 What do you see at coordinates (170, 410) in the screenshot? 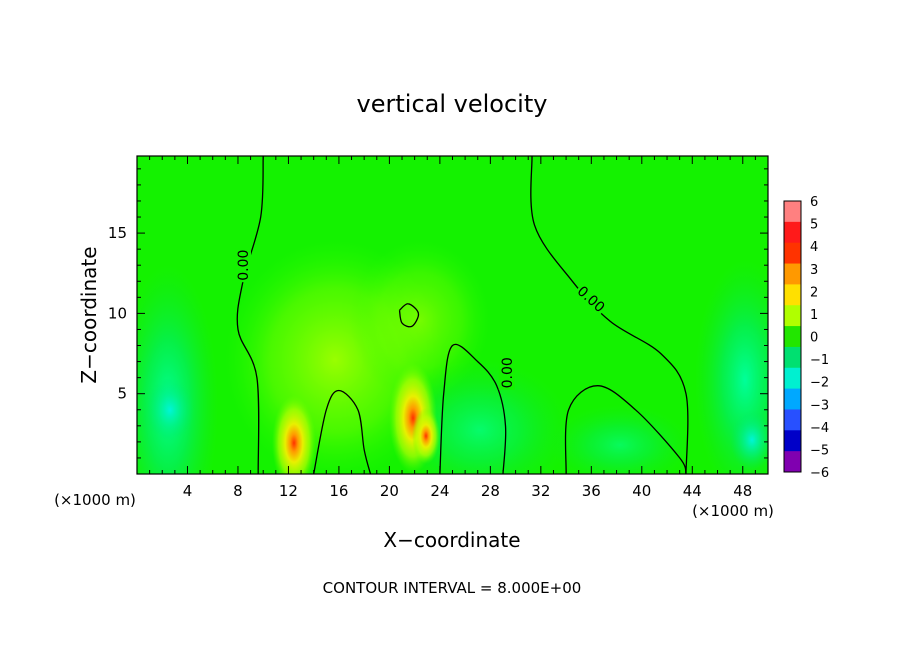
I see `field-cyan-spot-left` at bounding box center [170, 410].